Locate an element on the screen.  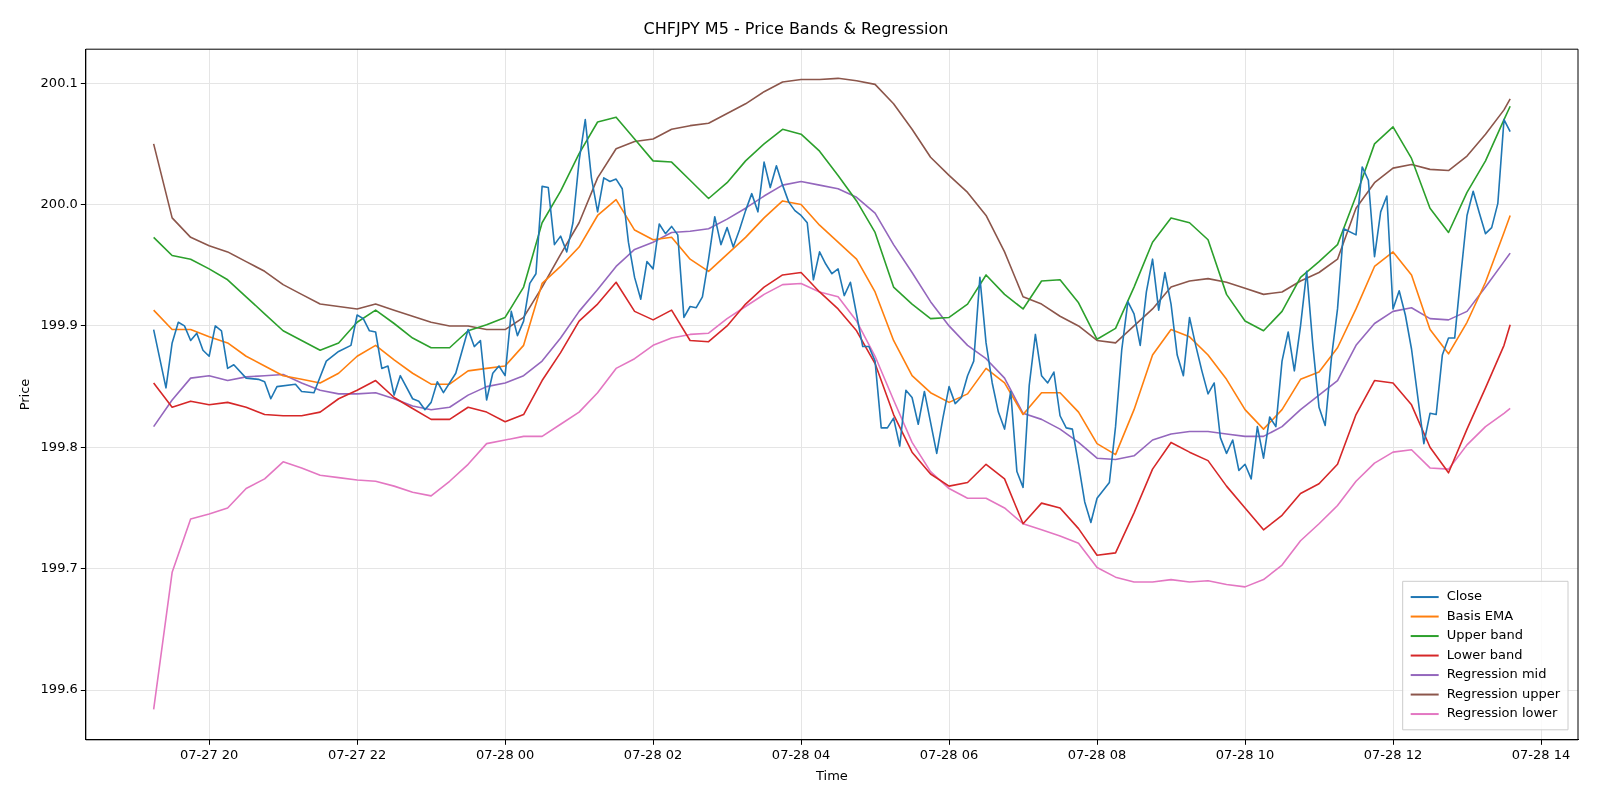
x-tick-label: 07-28 08 is located at coordinates (1097, 754).